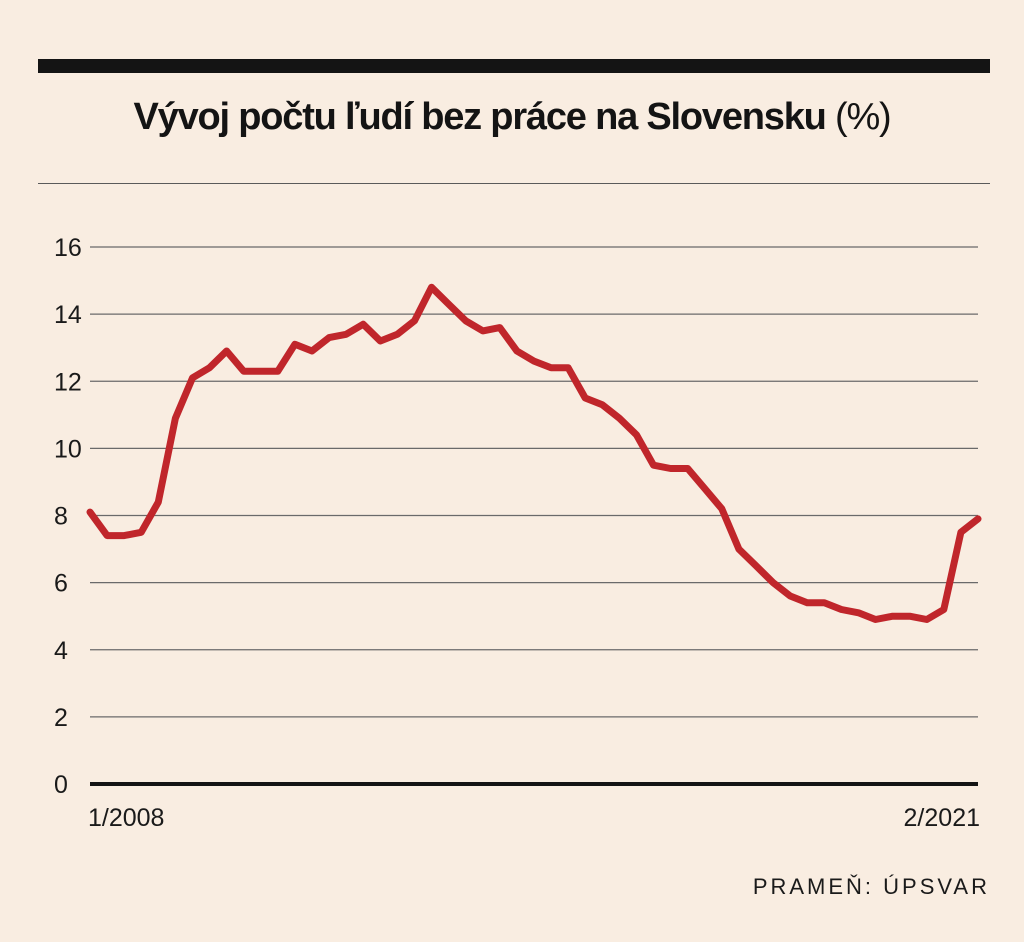 This screenshot has height=942, width=1024. I want to click on y-tick-label-8: 8, so click(61, 517).